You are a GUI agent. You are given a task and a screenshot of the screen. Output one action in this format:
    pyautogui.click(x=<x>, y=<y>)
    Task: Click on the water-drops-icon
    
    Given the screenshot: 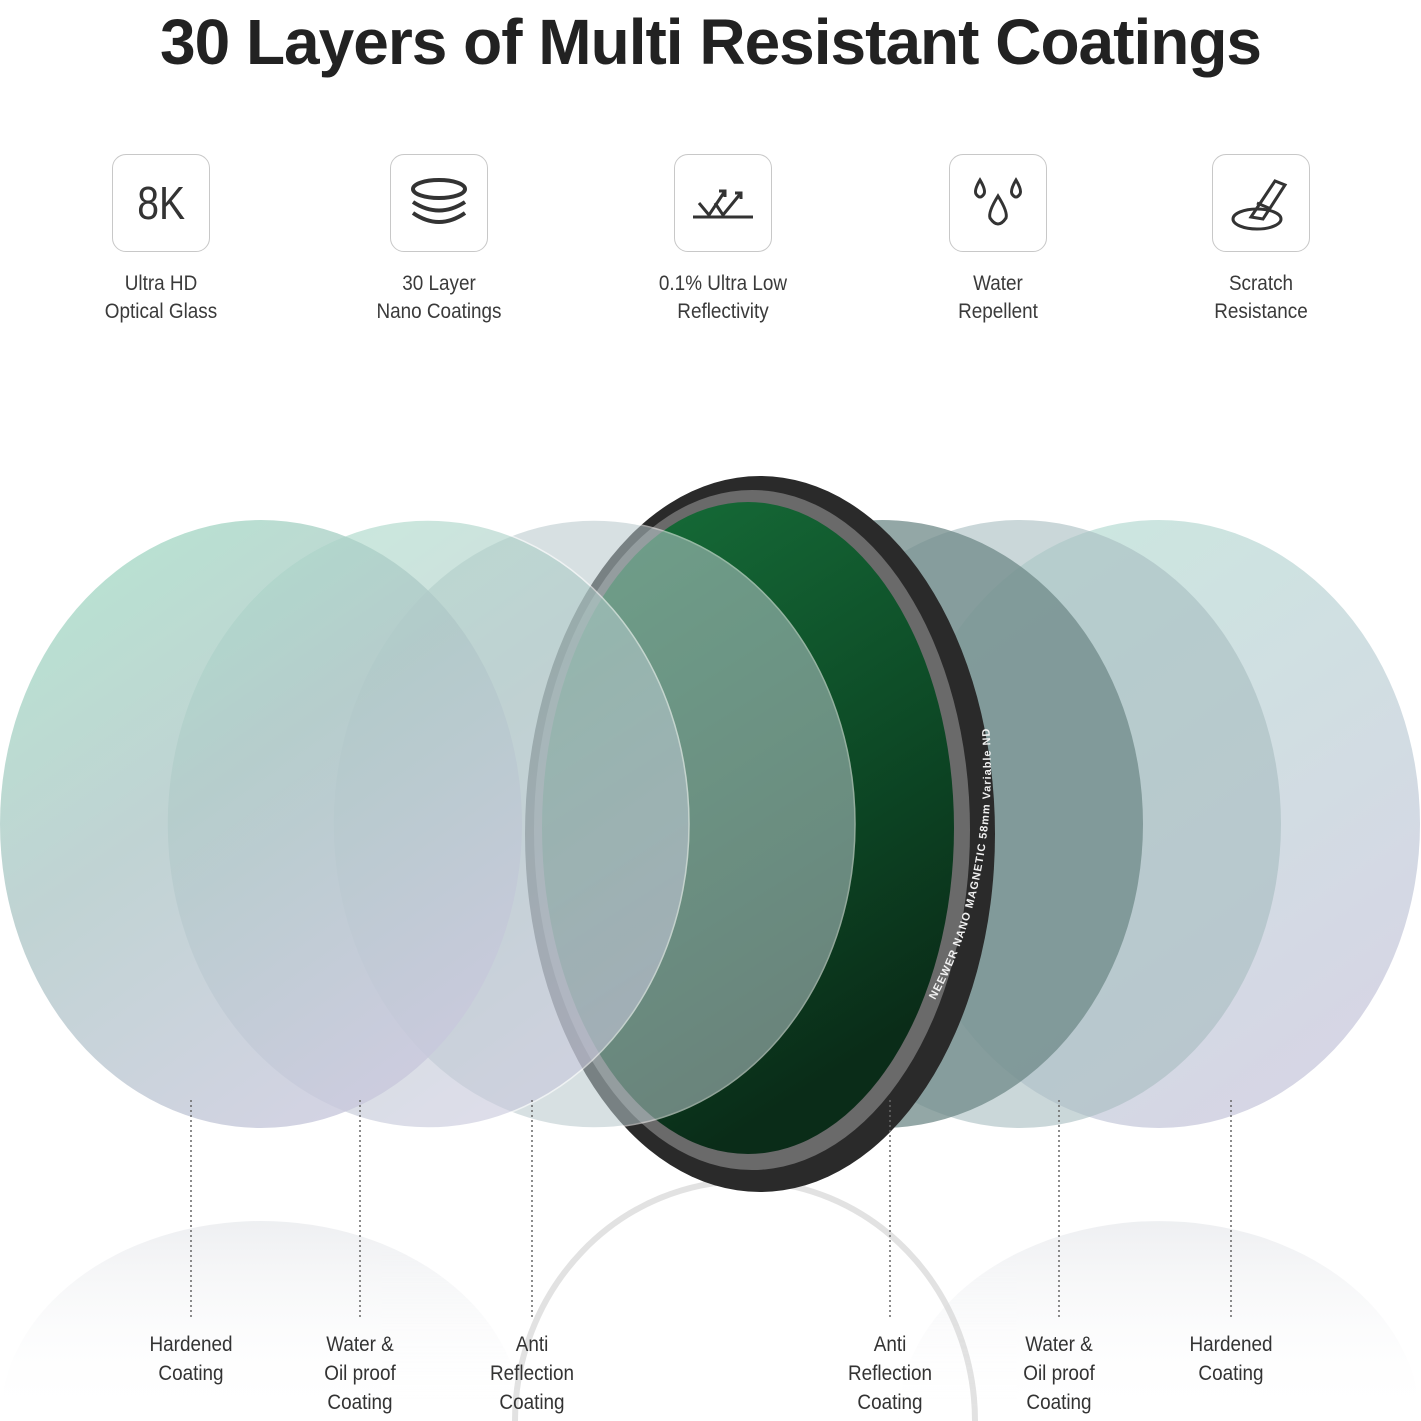 What is the action you would take?
    pyautogui.click(x=998, y=203)
    